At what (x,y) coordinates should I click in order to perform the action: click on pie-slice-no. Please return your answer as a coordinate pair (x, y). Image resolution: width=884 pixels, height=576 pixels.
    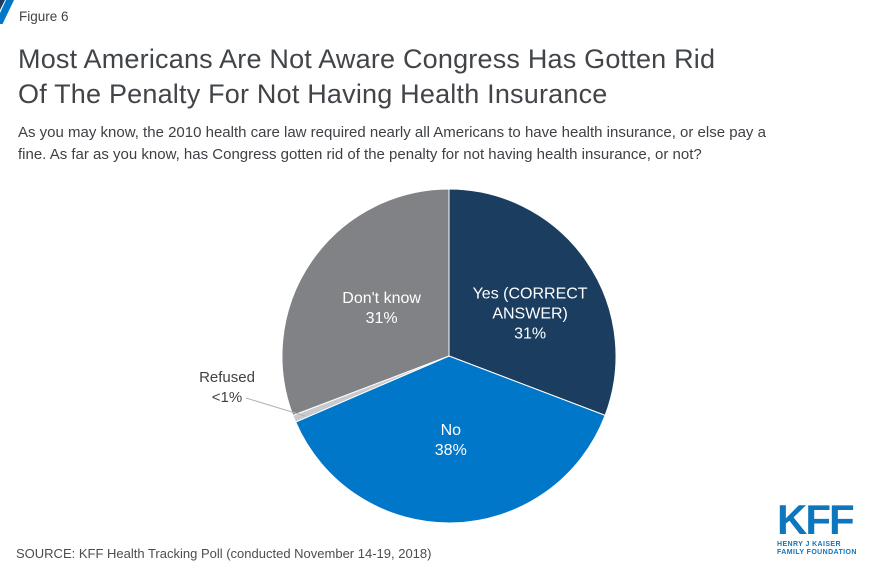
    Looking at the image, I should click on (450, 439).